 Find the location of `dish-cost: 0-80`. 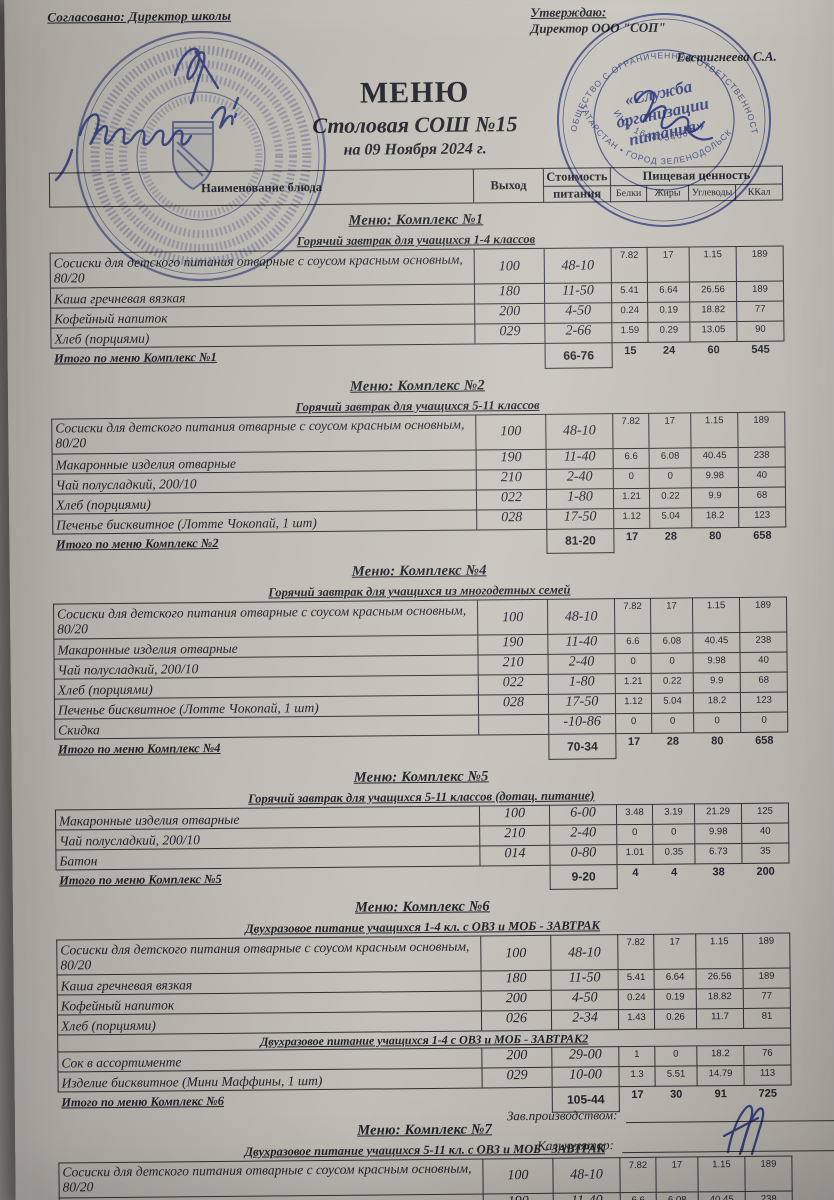

dish-cost: 0-80 is located at coordinates (583, 854).